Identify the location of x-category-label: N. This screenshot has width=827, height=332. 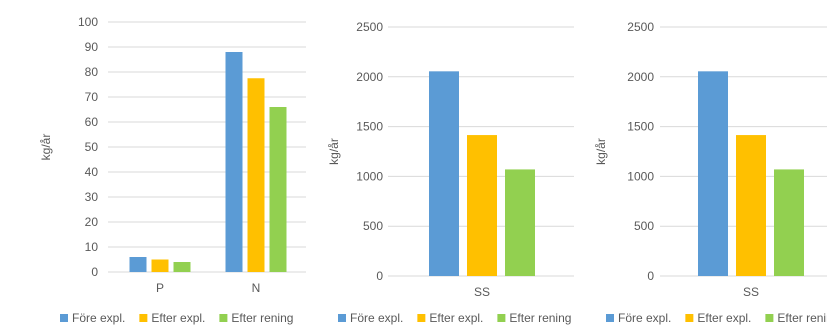
(256, 288).